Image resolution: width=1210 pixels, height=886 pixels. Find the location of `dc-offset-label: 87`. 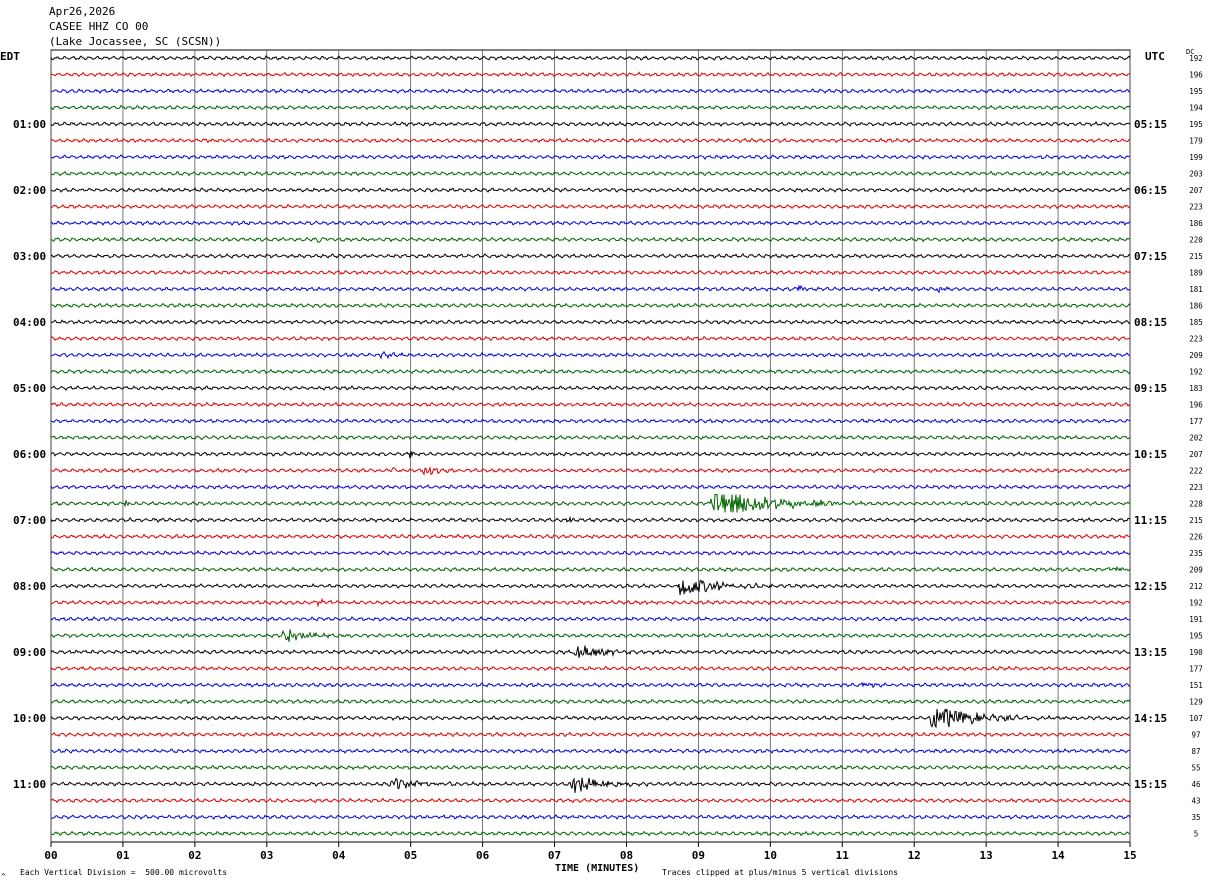

dc-offset-label: 87 is located at coordinates (1195, 751).